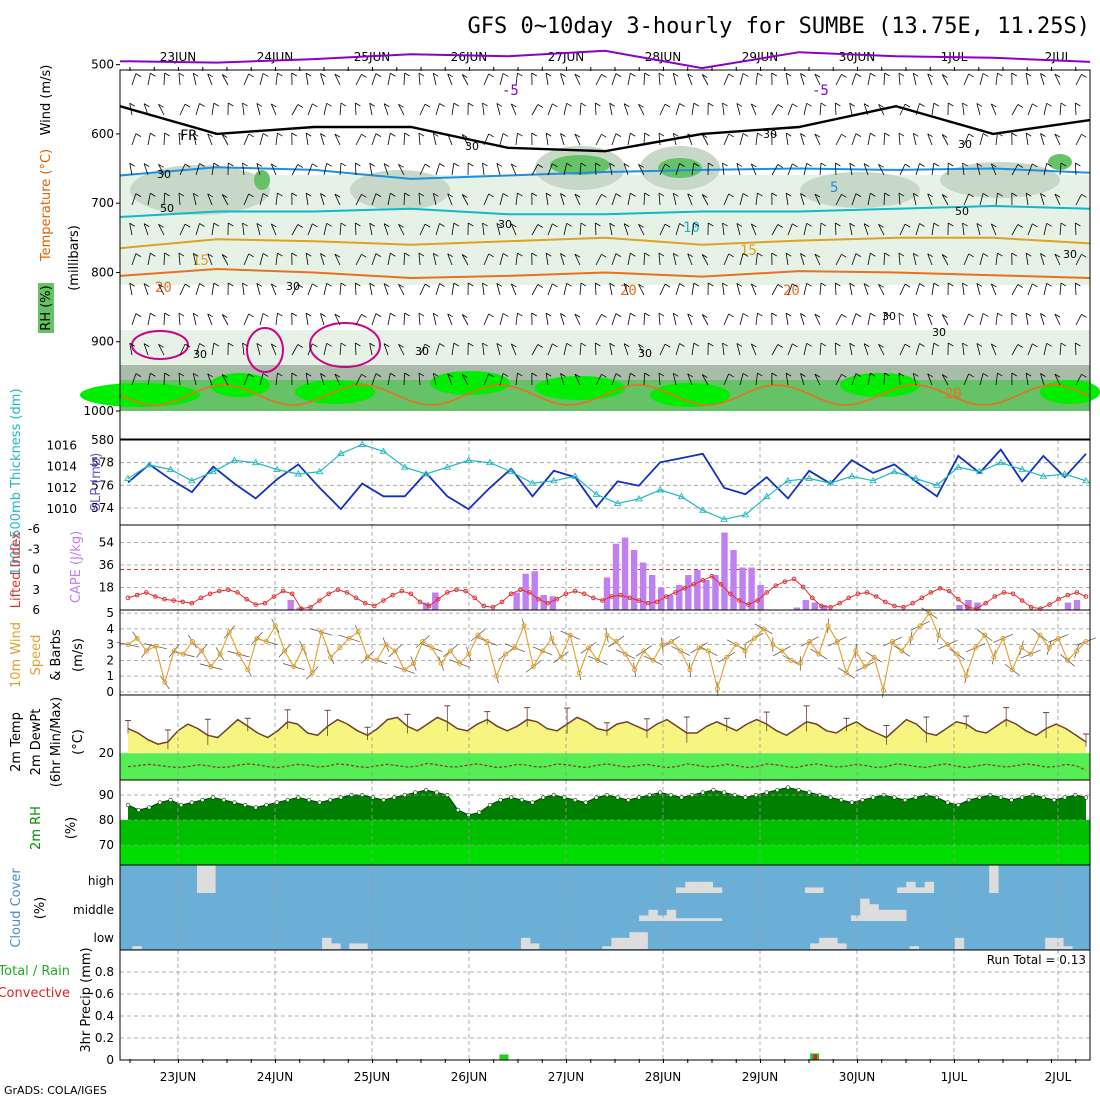 The height and width of the screenshot is (1100, 1100). What do you see at coordinates (607, 481) in the screenshot?
I see `thickness-line` at bounding box center [607, 481].